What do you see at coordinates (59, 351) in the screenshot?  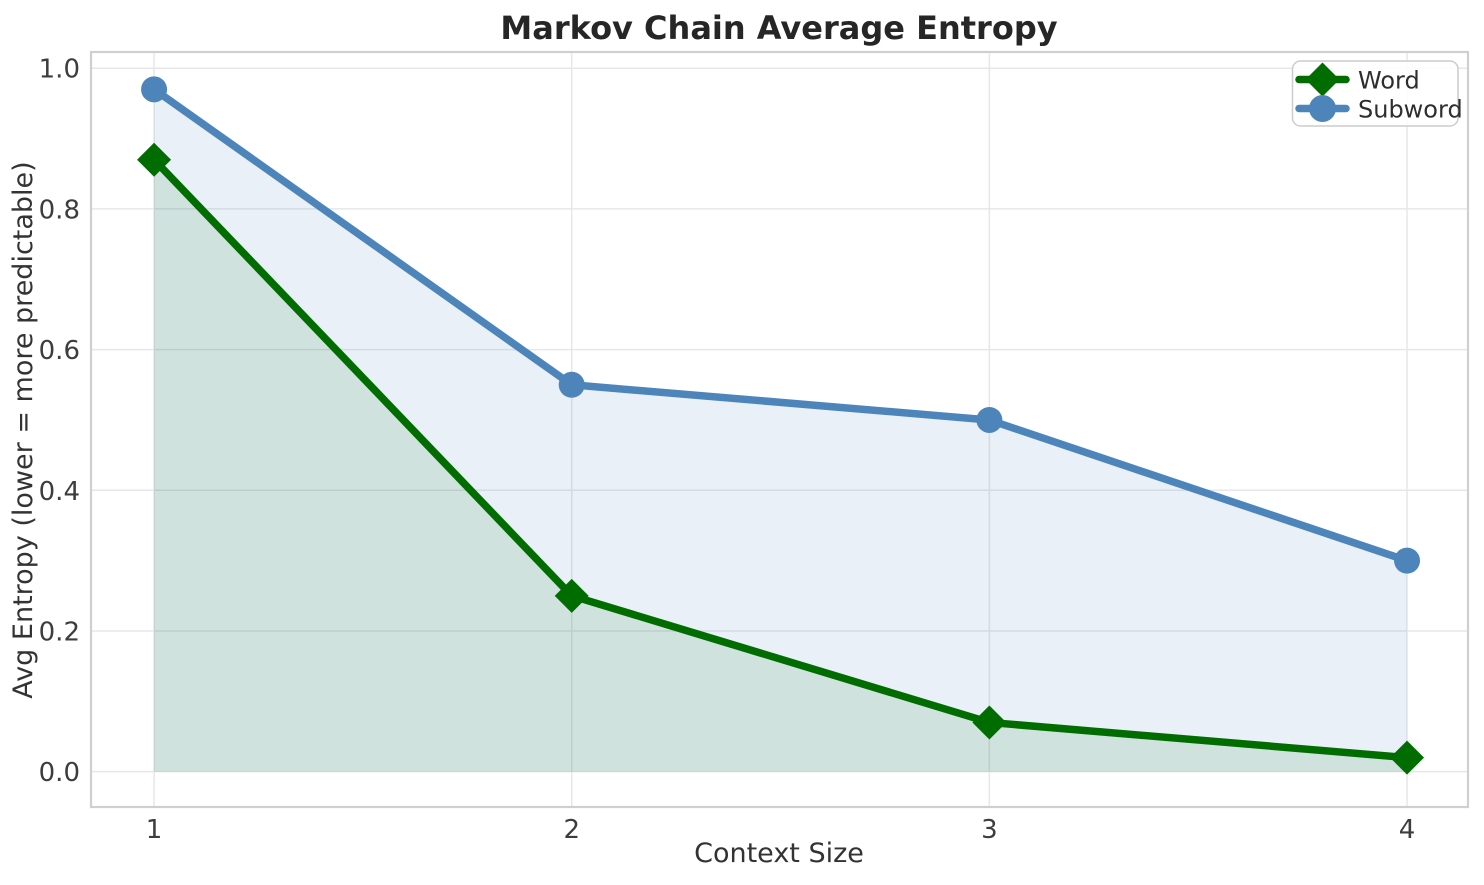 I see `y-tick-label: 0.6` at bounding box center [59, 351].